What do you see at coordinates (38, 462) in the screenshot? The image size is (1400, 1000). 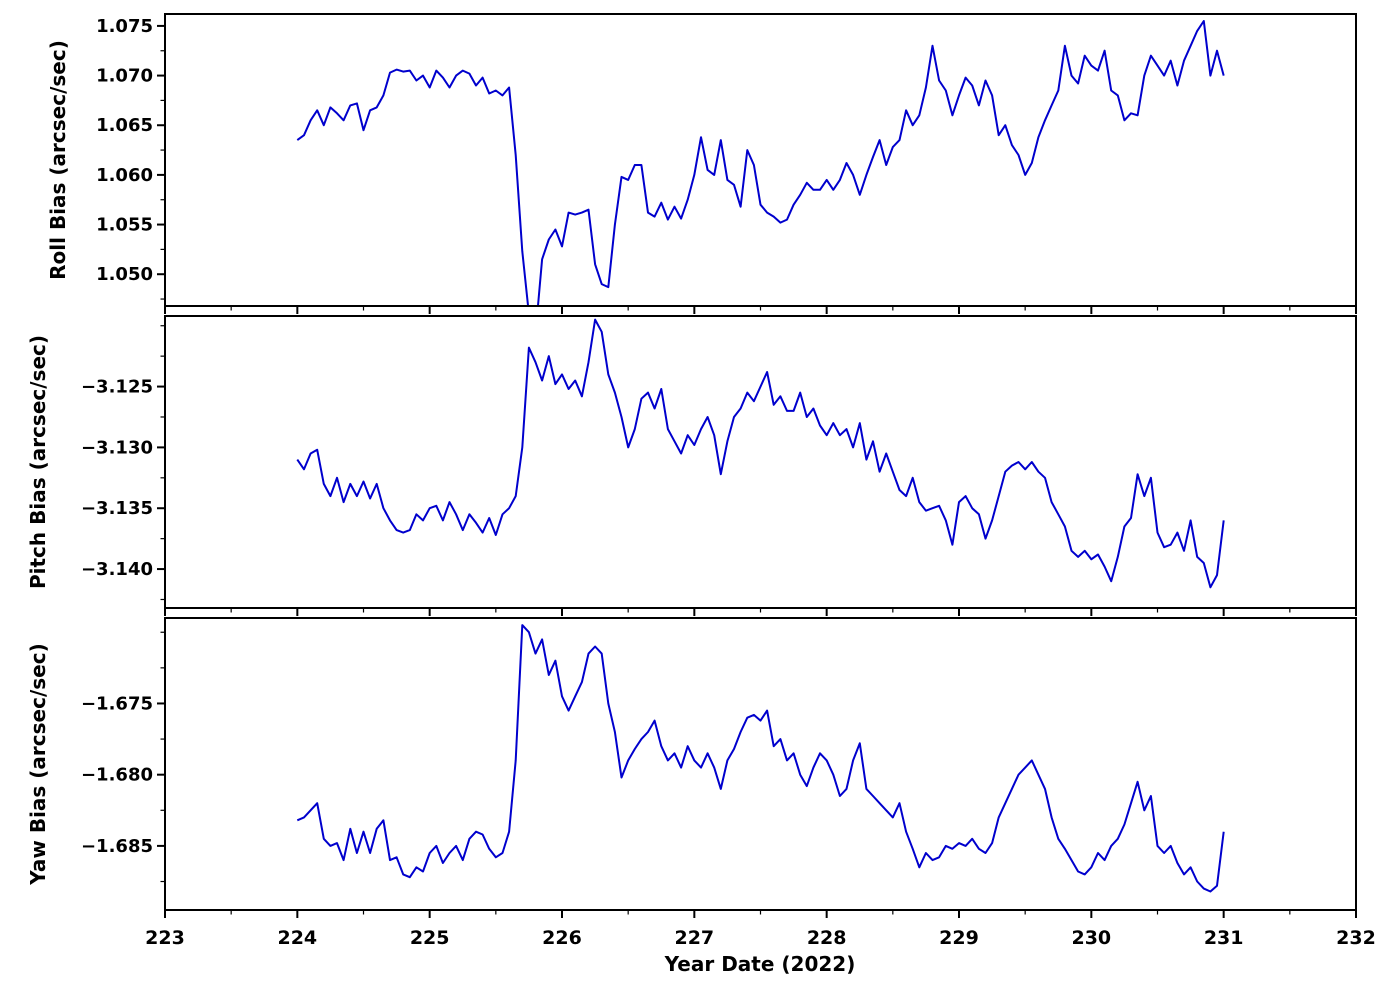 I see `pitch-y-axis-title: Pitch Bias (arcsec/sec)` at bounding box center [38, 462].